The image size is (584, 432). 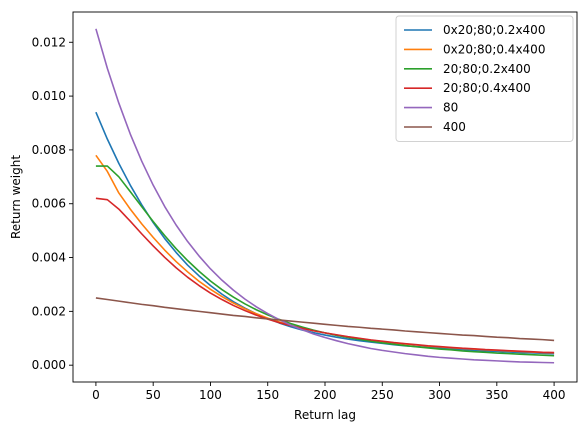 What do you see at coordinates (96, 395) in the screenshot?
I see `x-tick-label: 0` at bounding box center [96, 395].